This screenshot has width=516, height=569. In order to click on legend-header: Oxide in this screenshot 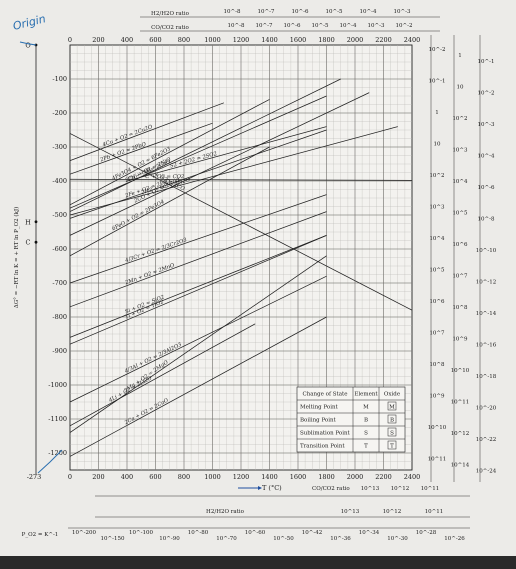, I will do `click(392, 395)`.